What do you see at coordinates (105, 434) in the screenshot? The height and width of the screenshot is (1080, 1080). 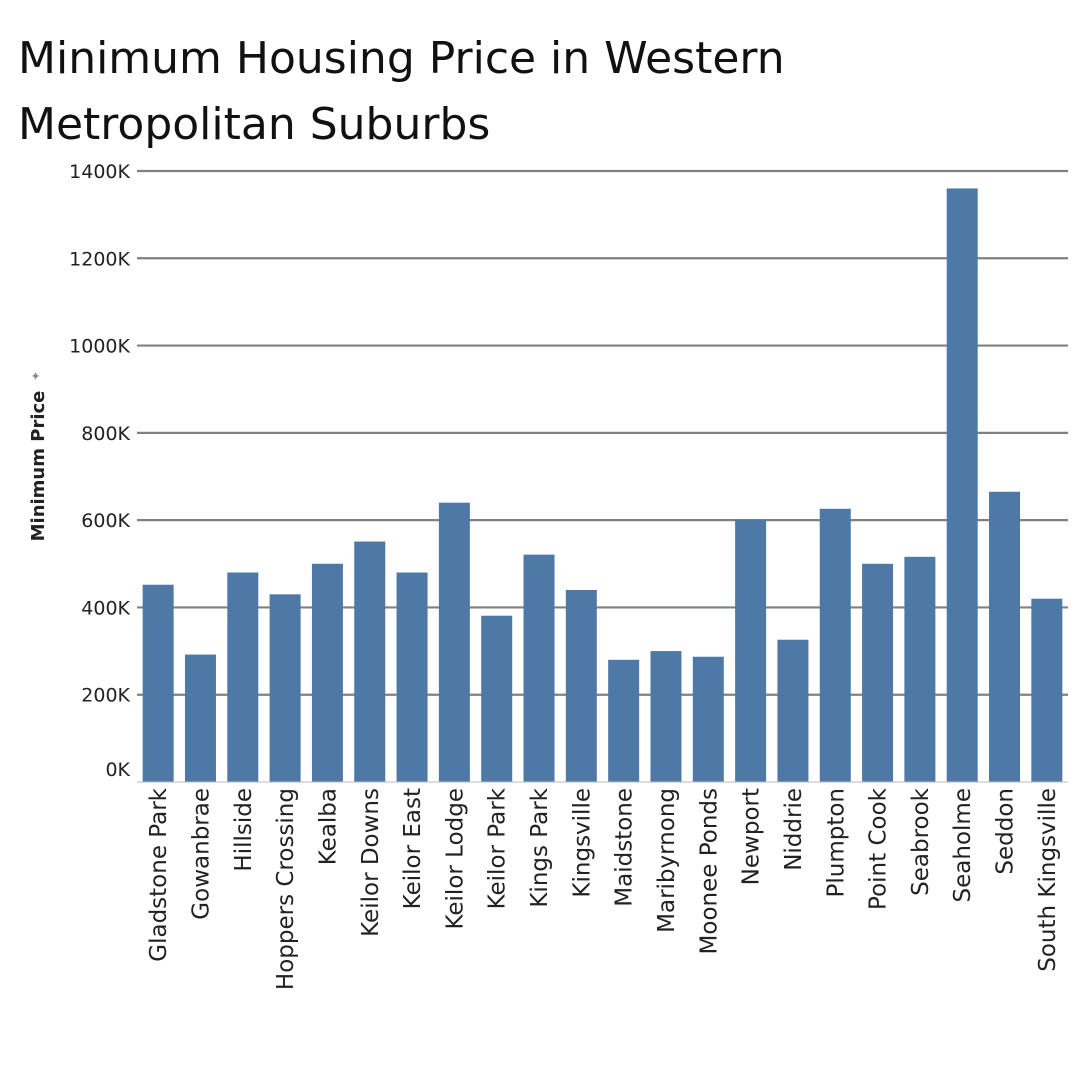 I see `y-tick-label: 800K` at bounding box center [105, 434].